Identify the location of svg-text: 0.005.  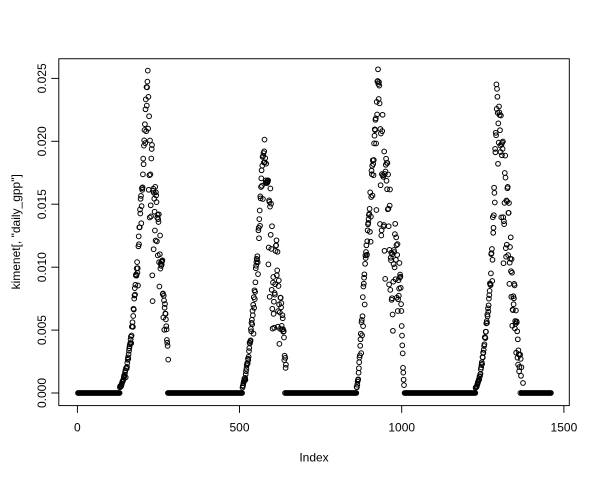
(42, 330).